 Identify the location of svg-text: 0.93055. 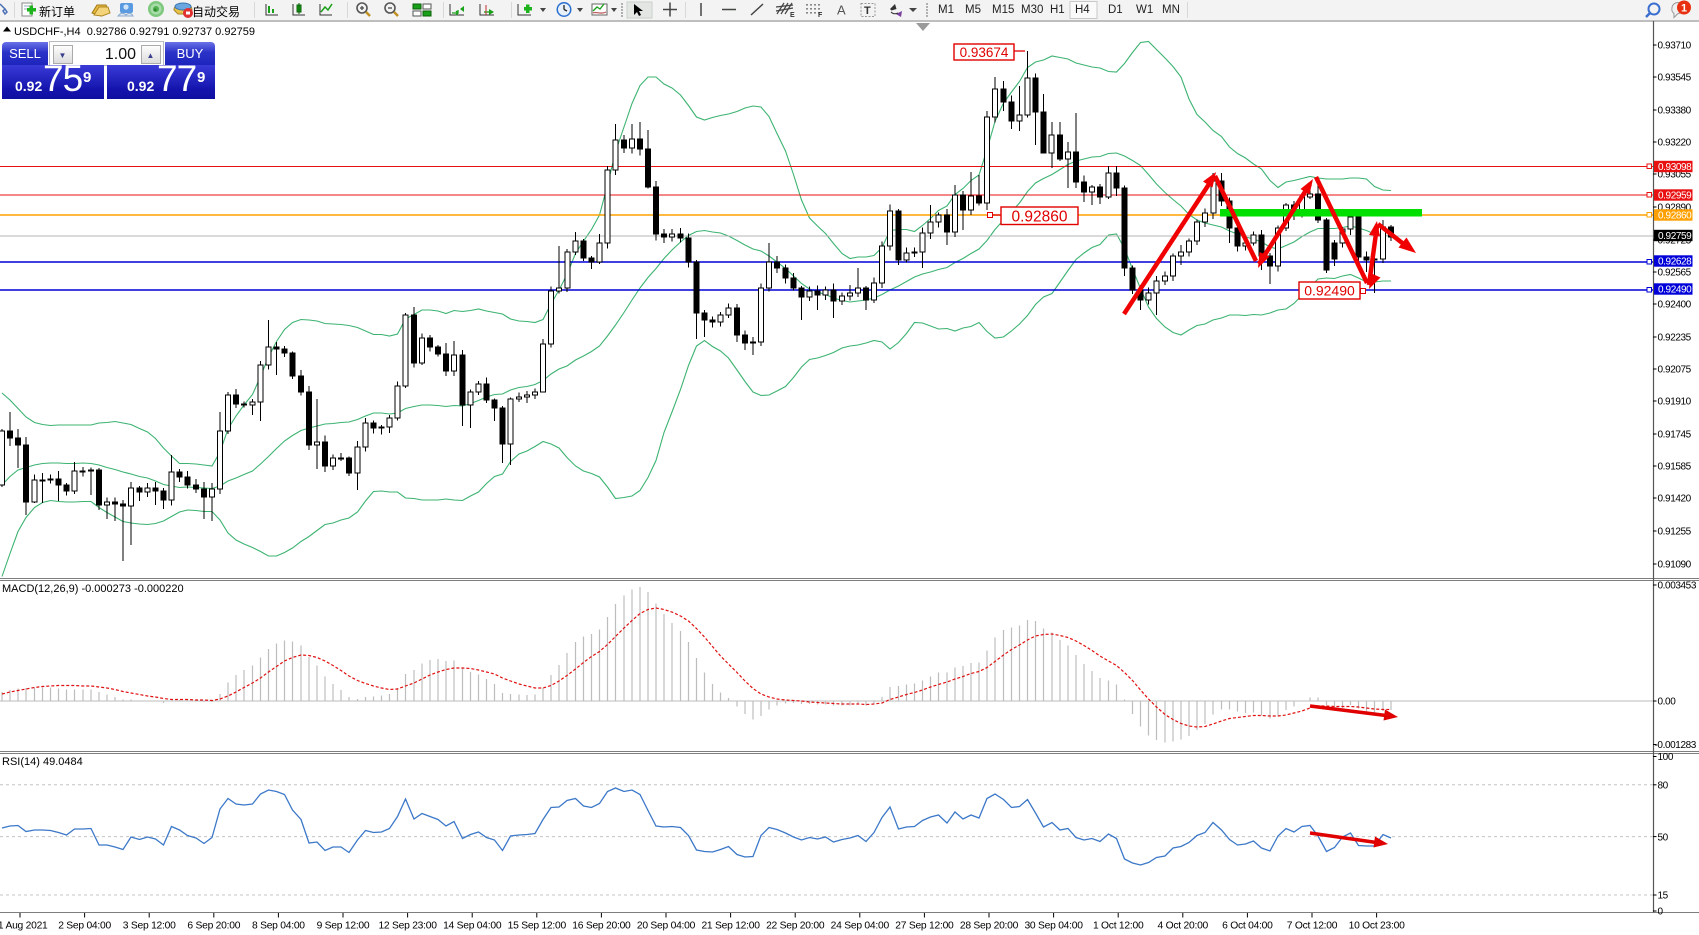
(1675, 175).